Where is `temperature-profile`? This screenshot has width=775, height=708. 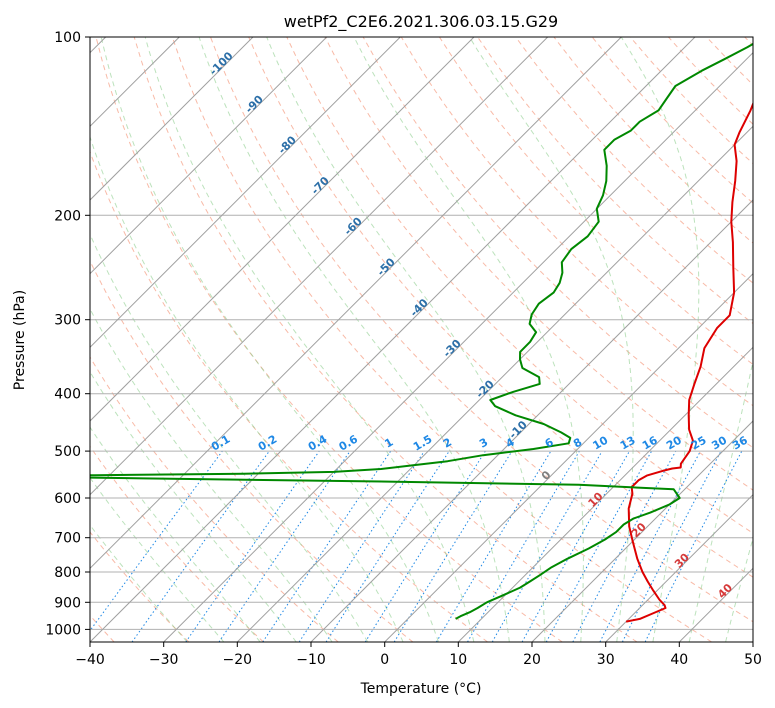
temperature-profile is located at coordinates (689, 362).